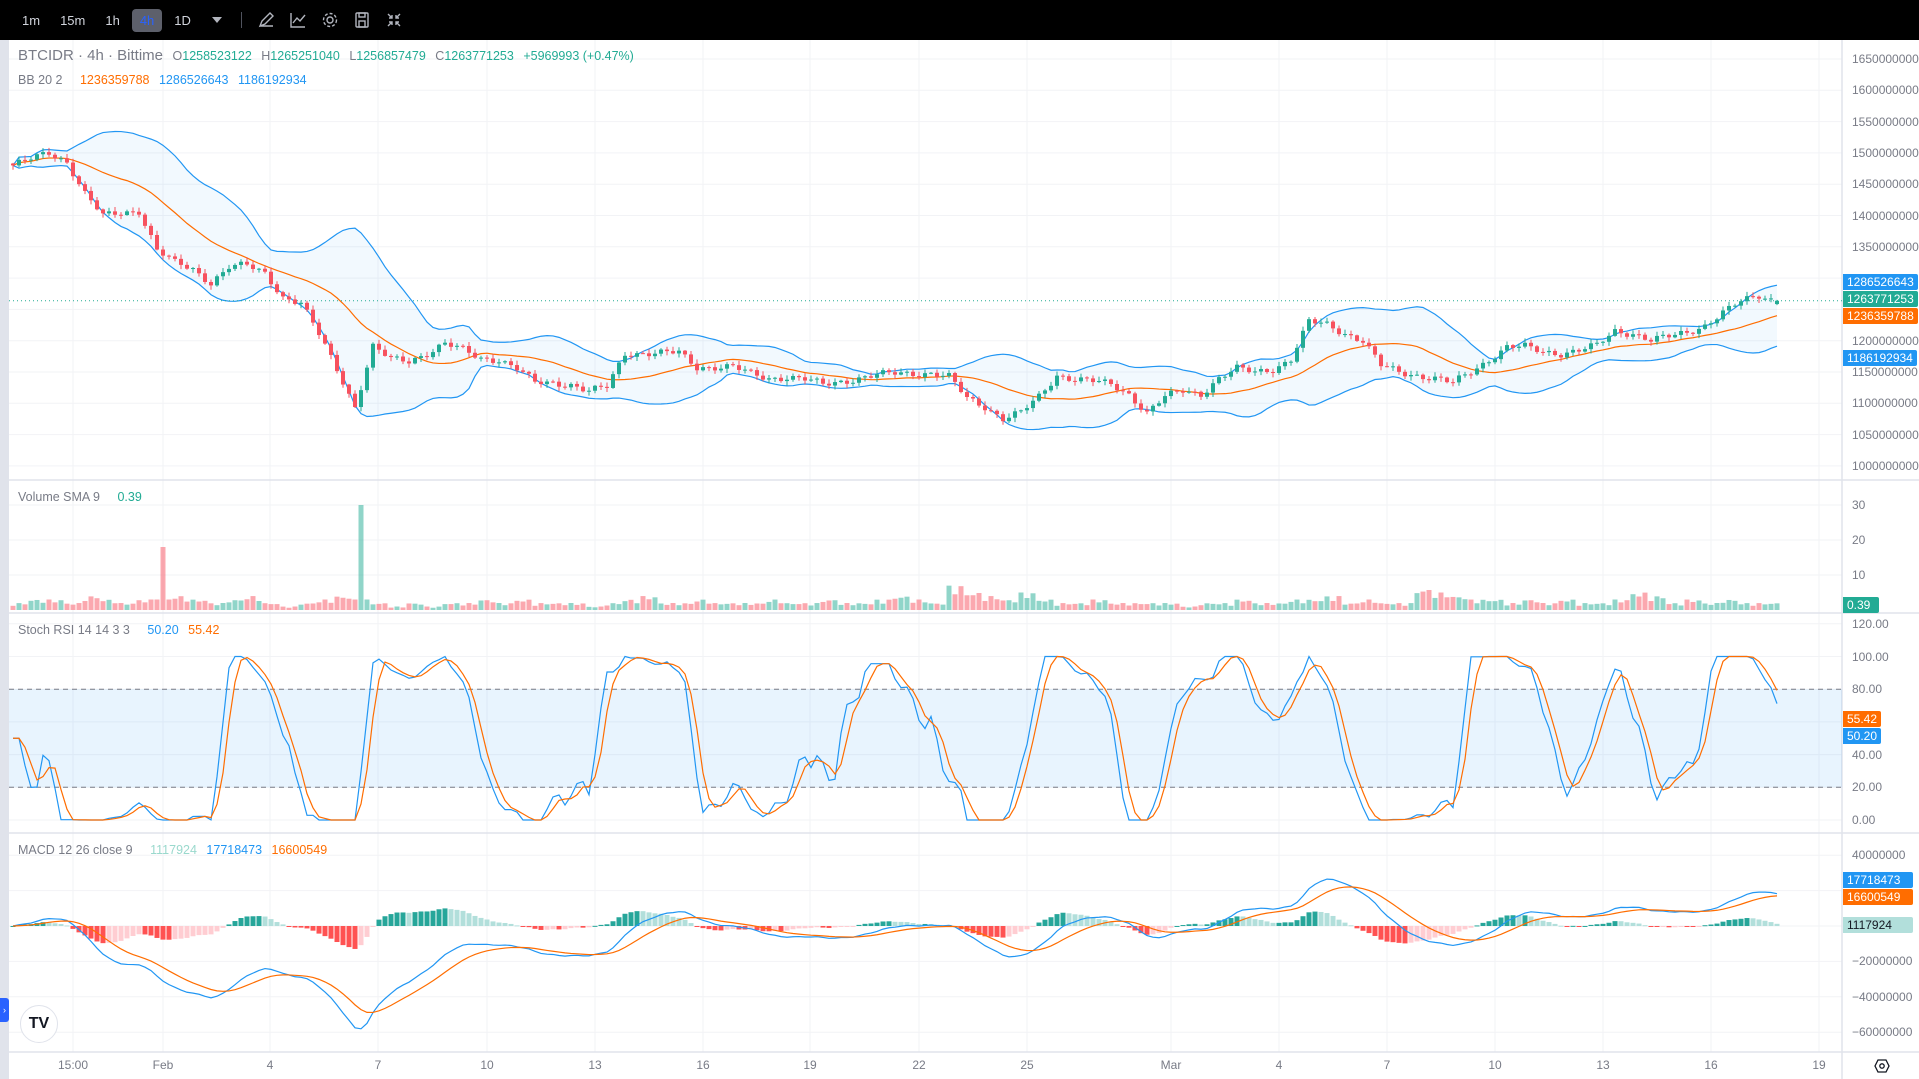  What do you see at coordinates (31, 20) in the screenshot?
I see `timeframe-1m: 1m` at bounding box center [31, 20].